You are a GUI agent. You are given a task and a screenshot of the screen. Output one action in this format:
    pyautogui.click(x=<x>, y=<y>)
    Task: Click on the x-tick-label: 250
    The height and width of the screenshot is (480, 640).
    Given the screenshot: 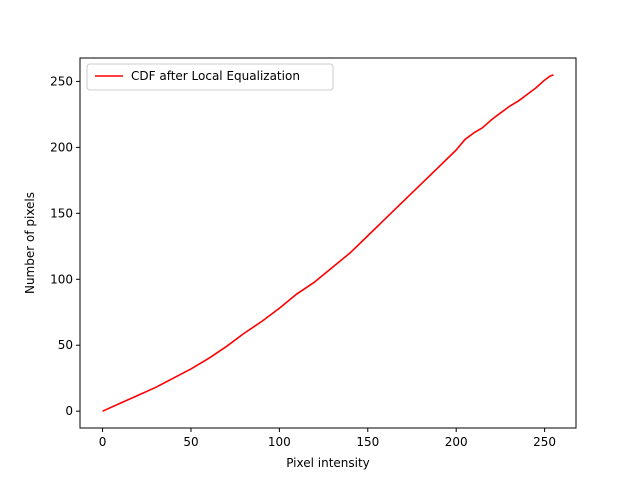 What is the action you would take?
    pyautogui.click(x=544, y=442)
    